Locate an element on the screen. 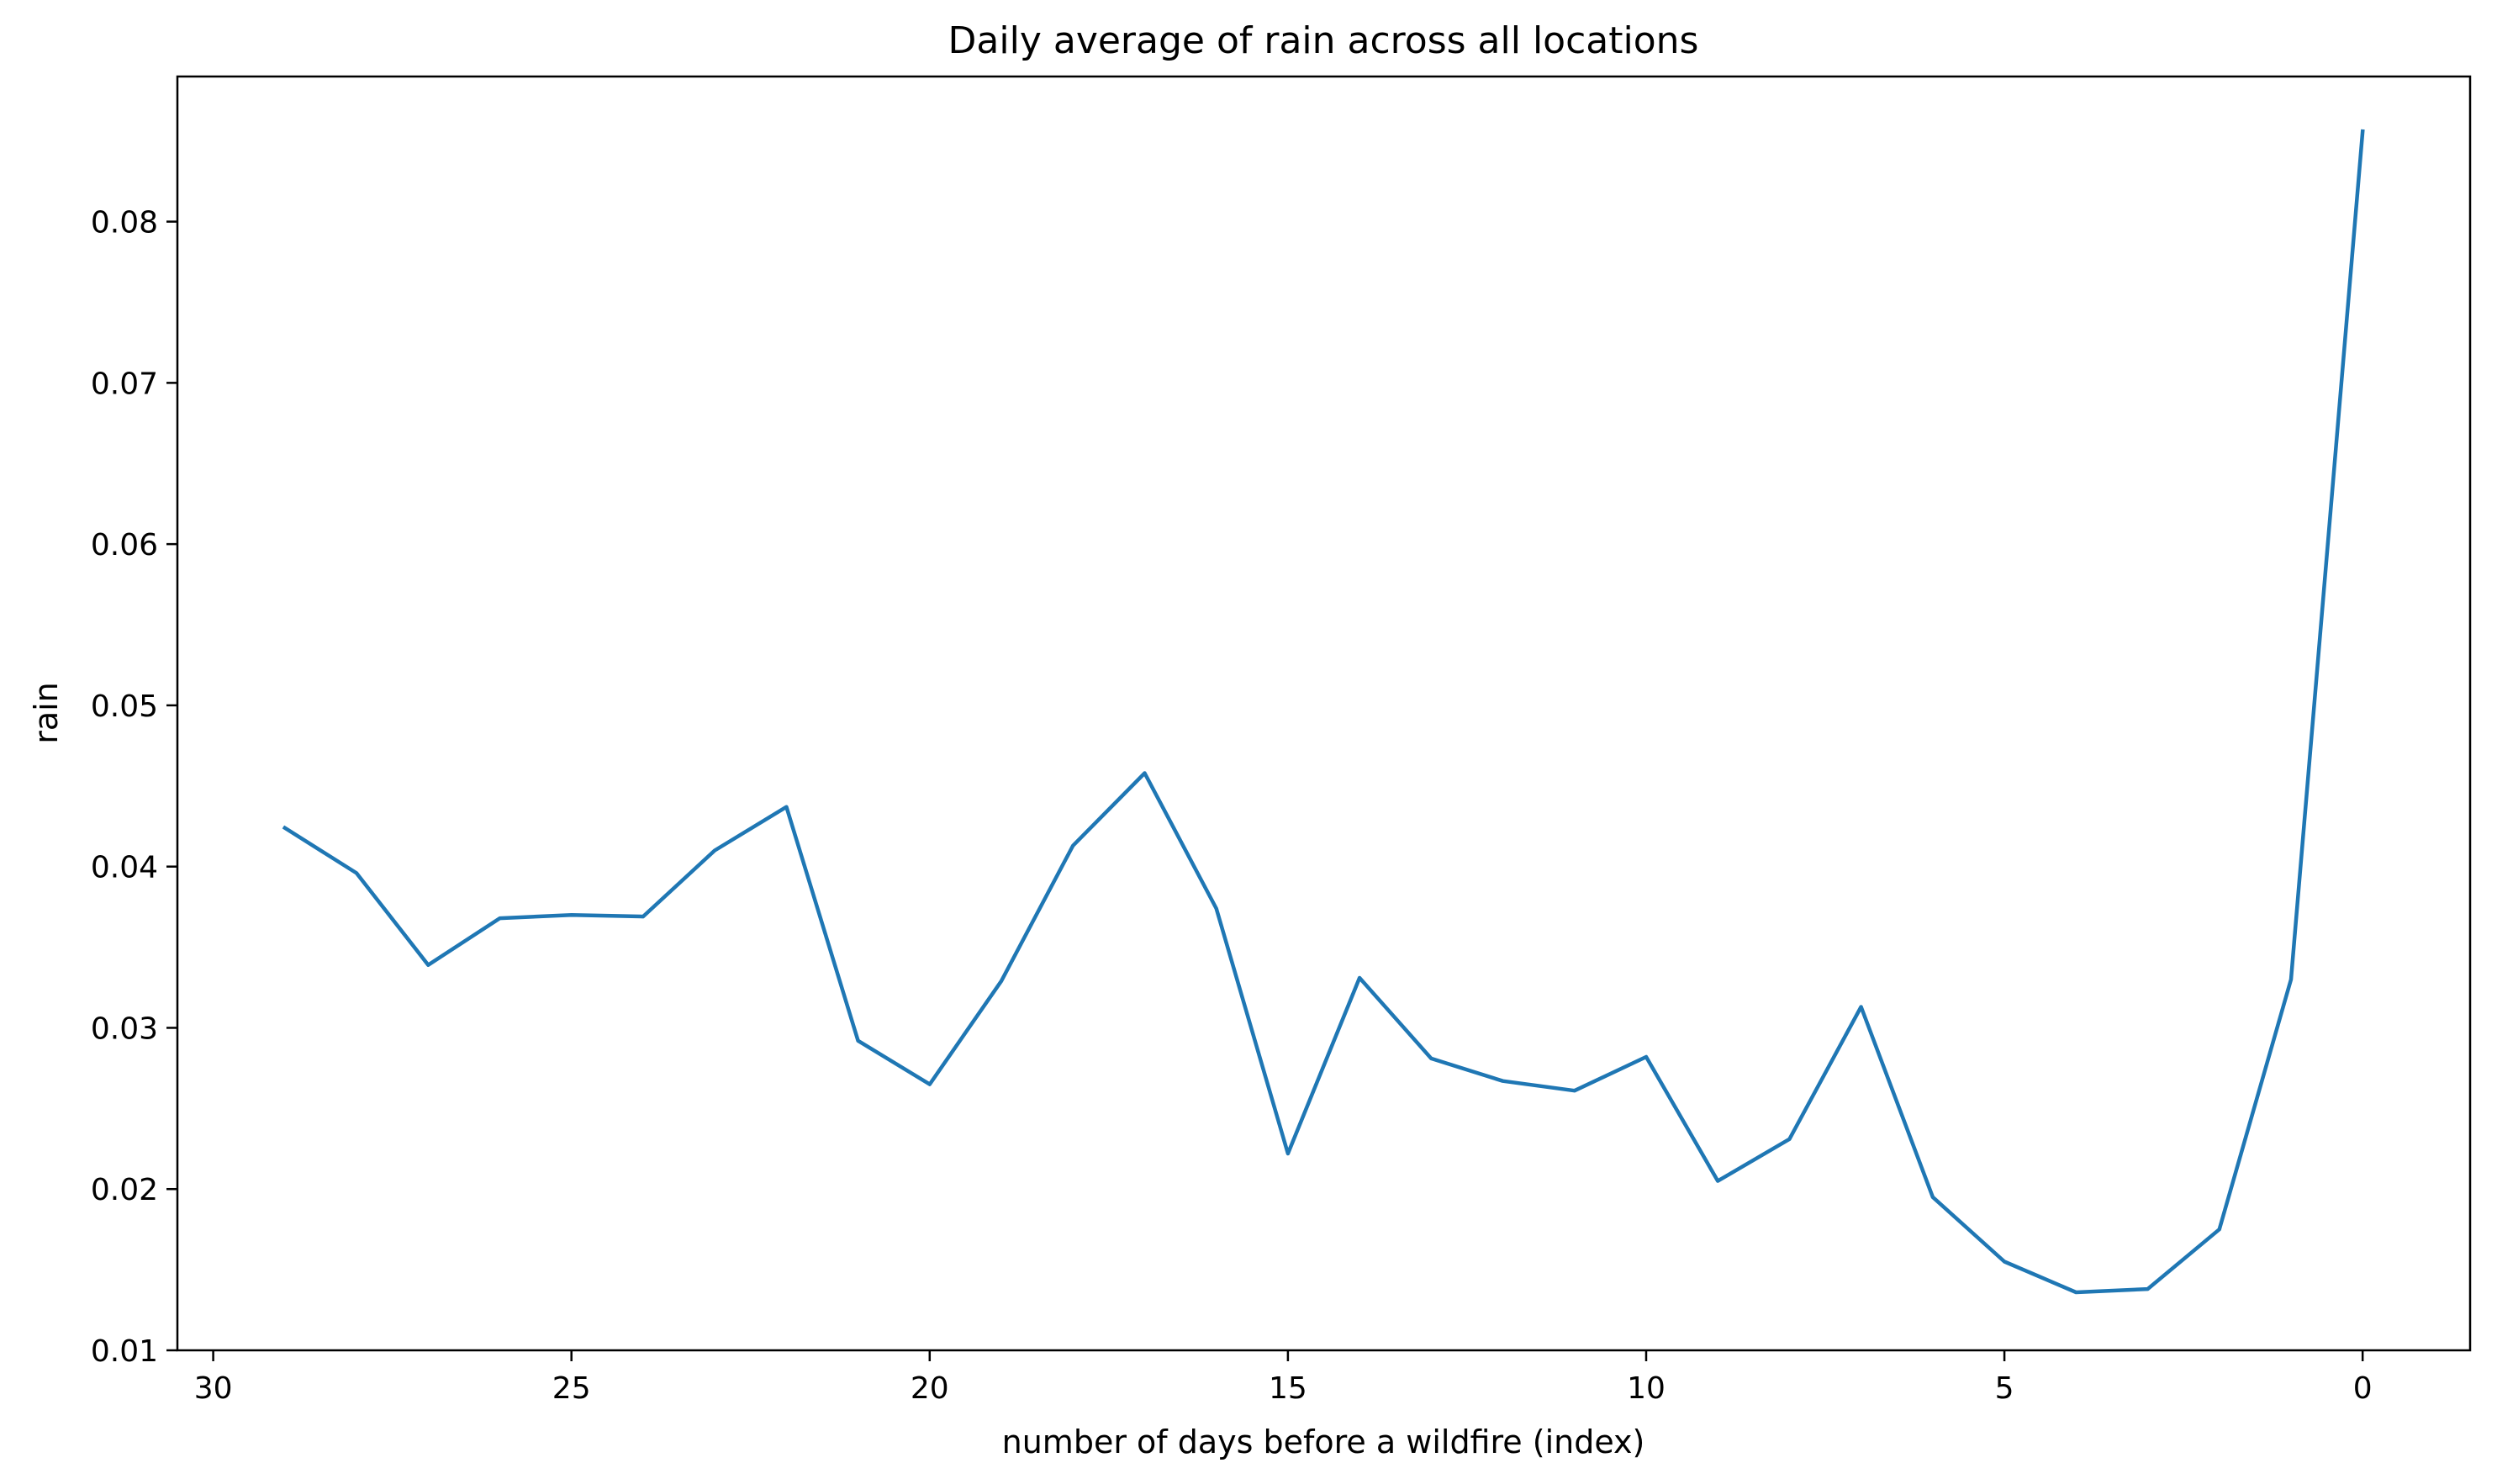 This screenshot has height=1484, width=2497. x-tick-label-6: 0 is located at coordinates (2363, 1388).